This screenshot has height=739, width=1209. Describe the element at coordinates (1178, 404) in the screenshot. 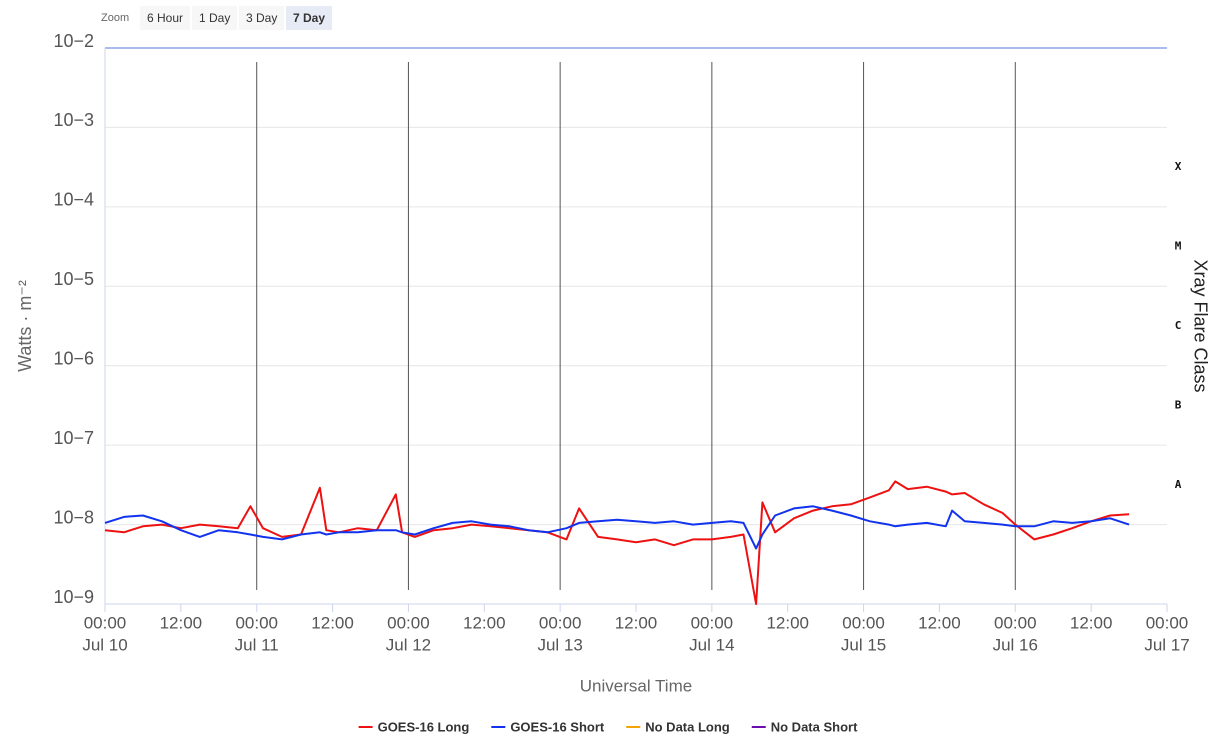

I see `flare-class-label: B` at that location.